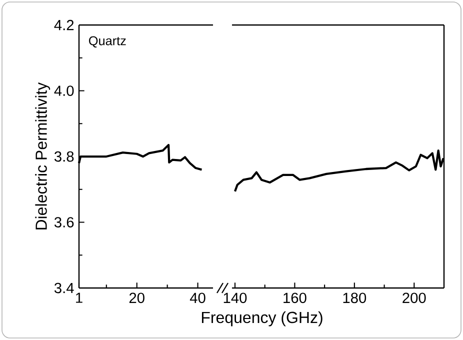  What do you see at coordinates (198, 298) in the screenshot?
I see `x-tick-label: 40` at bounding box center [198, 298].